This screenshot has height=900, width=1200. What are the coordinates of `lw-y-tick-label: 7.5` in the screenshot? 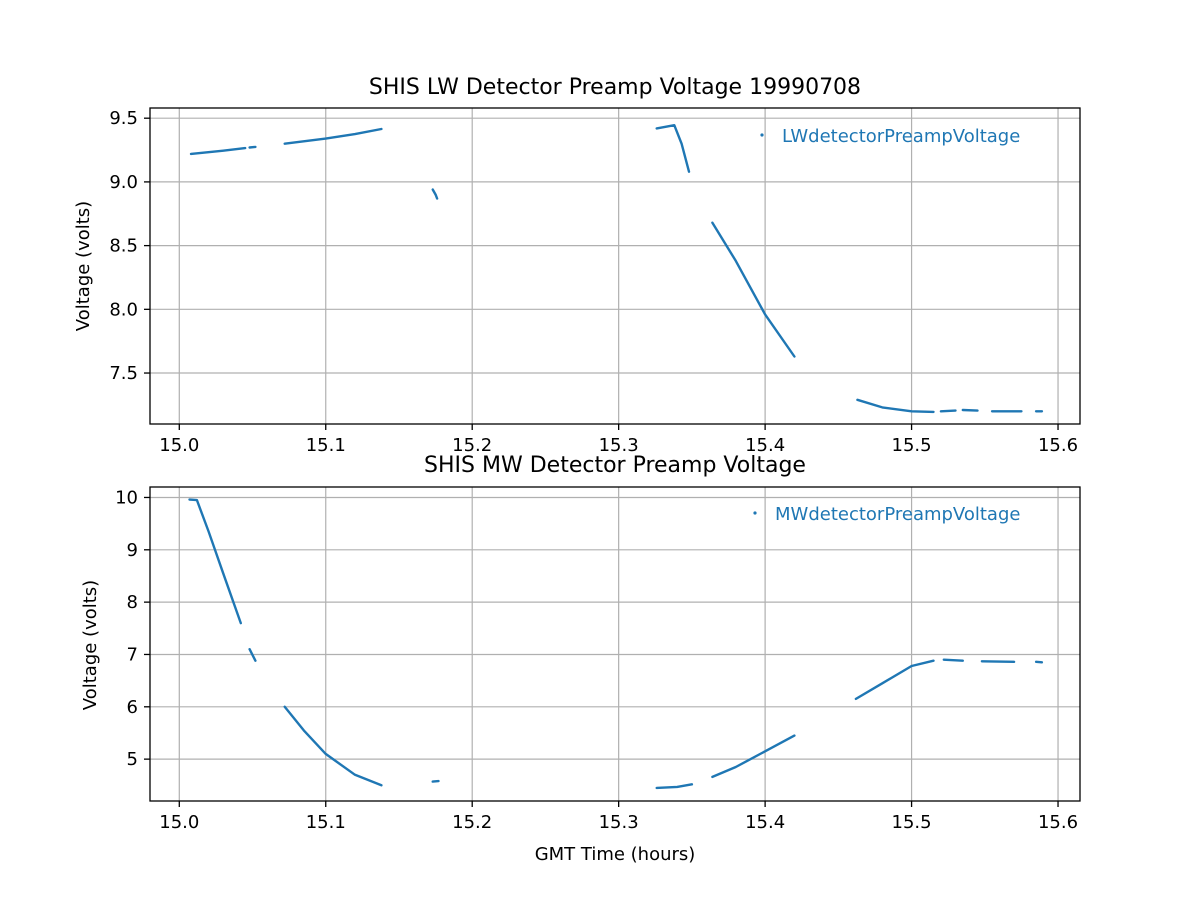 It's located at (123, 373).